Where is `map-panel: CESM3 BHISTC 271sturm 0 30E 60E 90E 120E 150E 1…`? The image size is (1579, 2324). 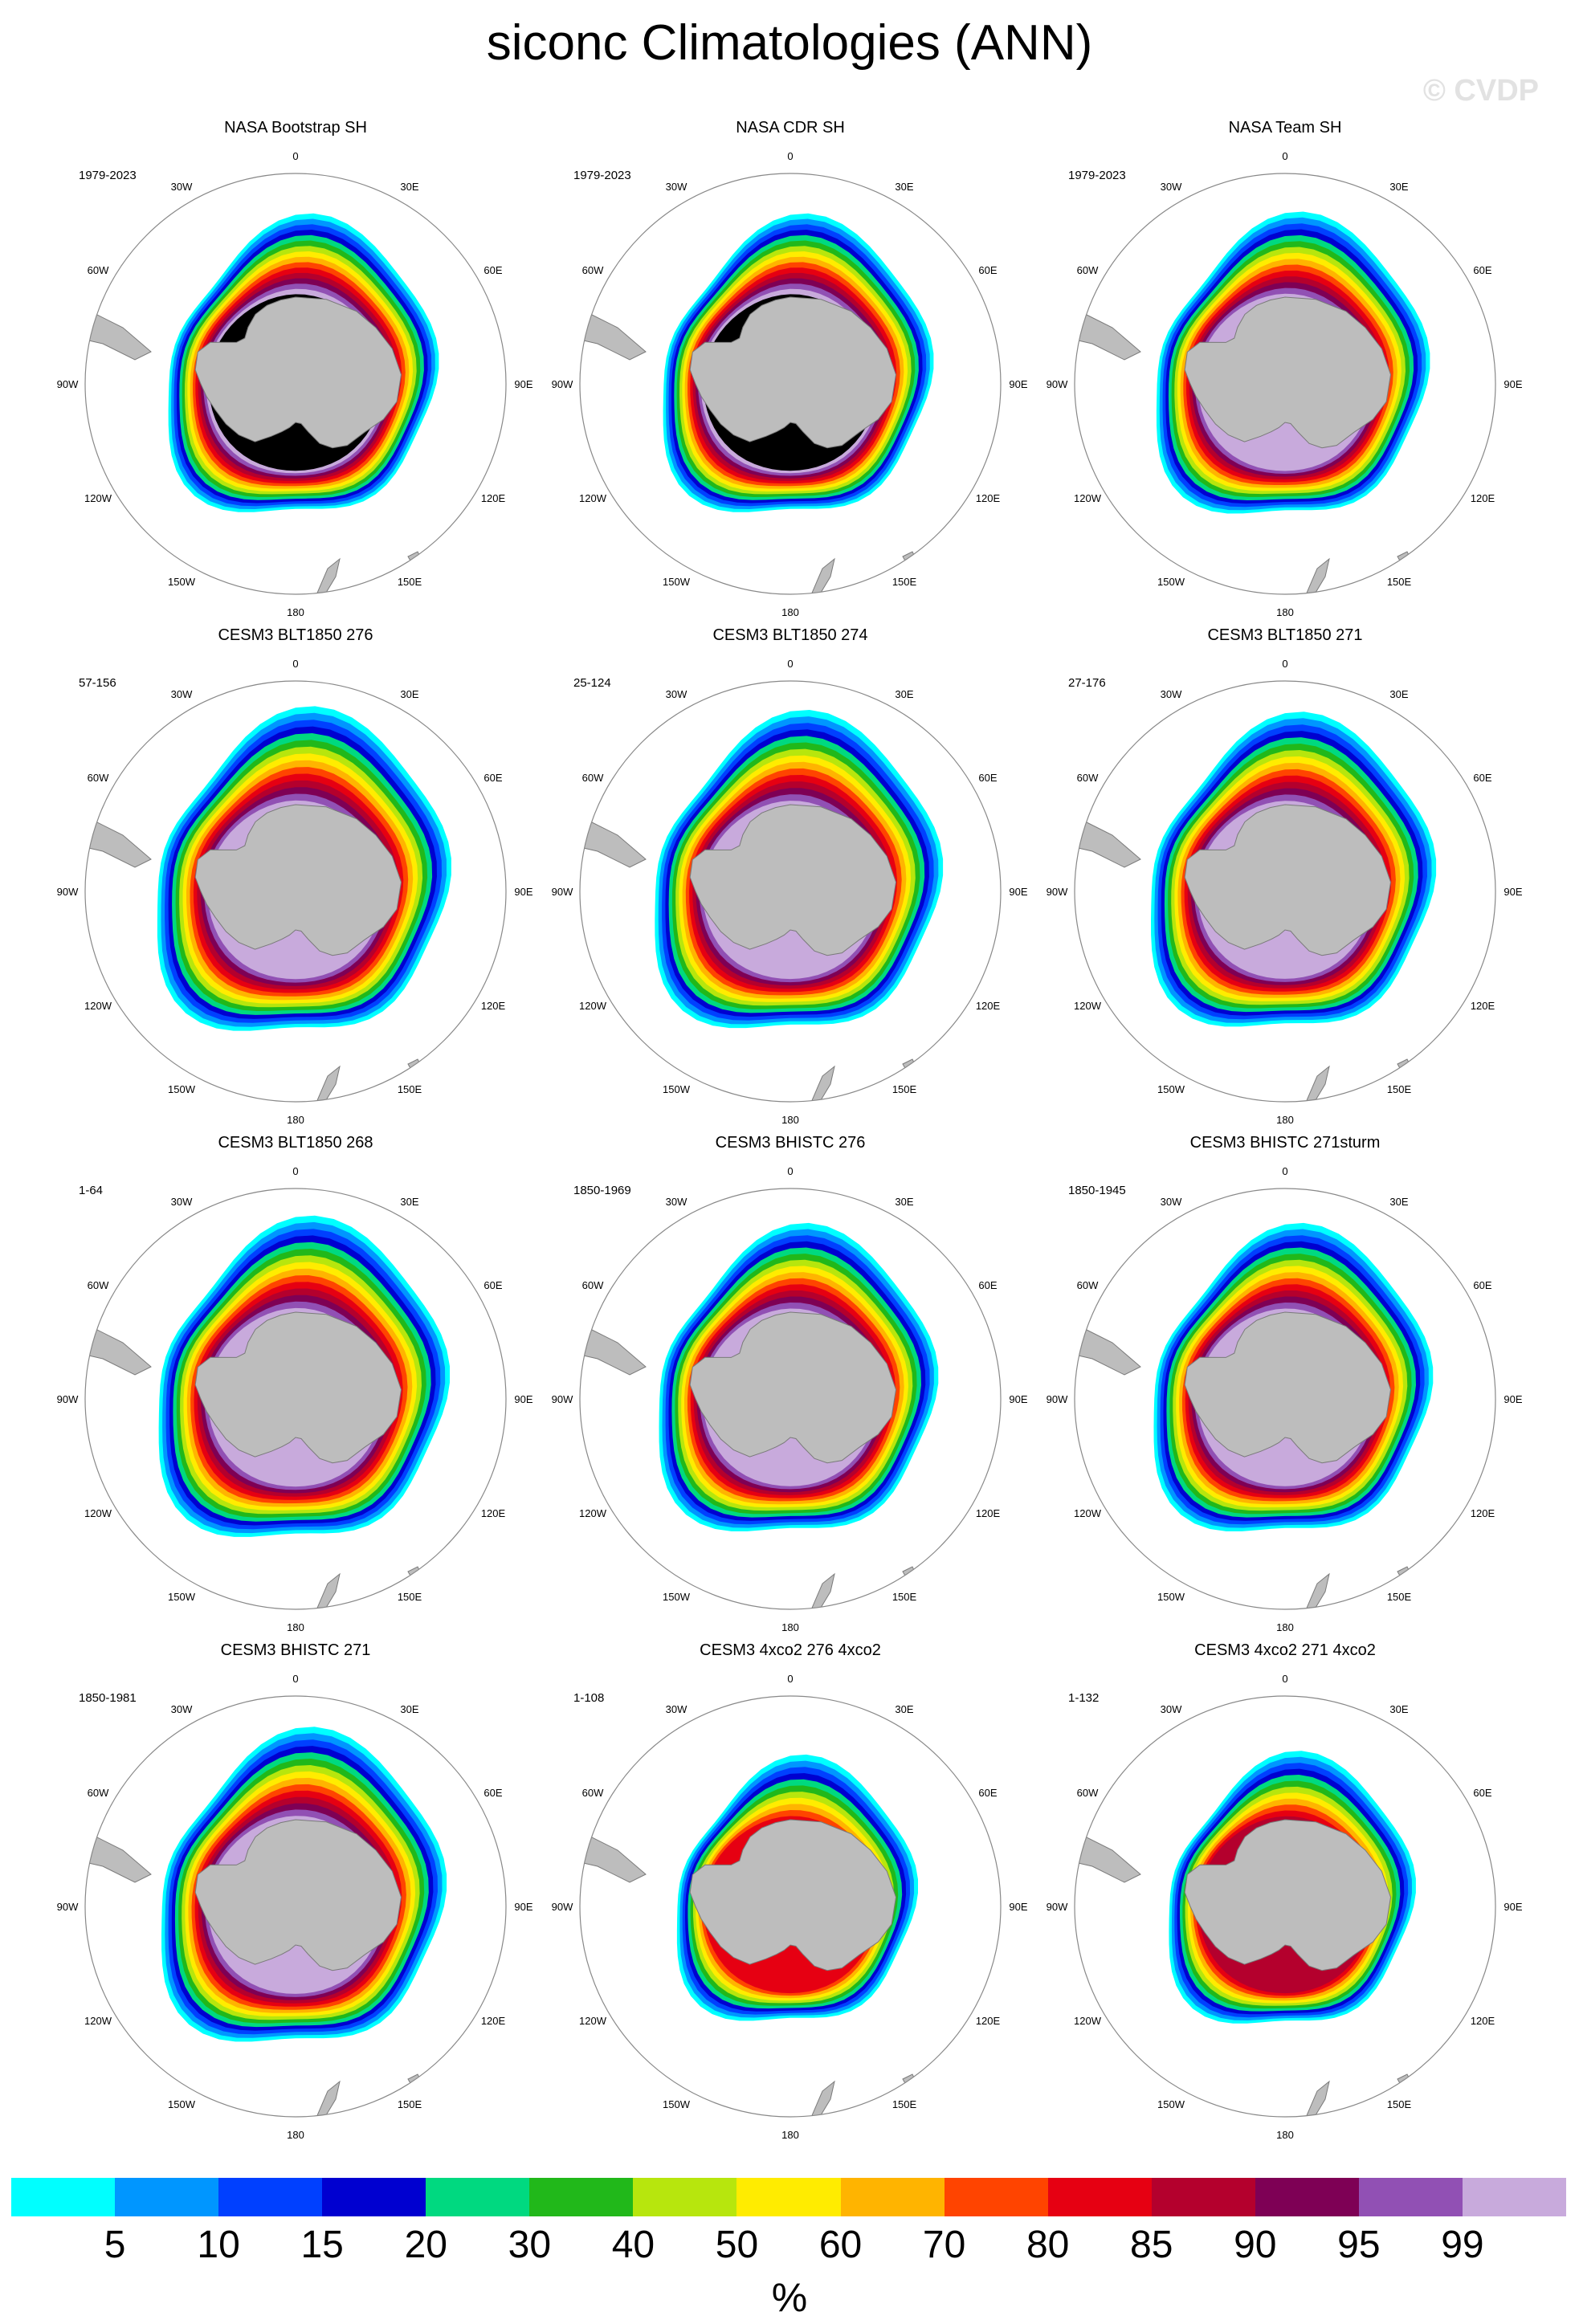 map-panel: CESM3 BHISTC 271sturm 0 30E 60E 90E 120E 150E 1… is located at coordinates (1285, 1387).